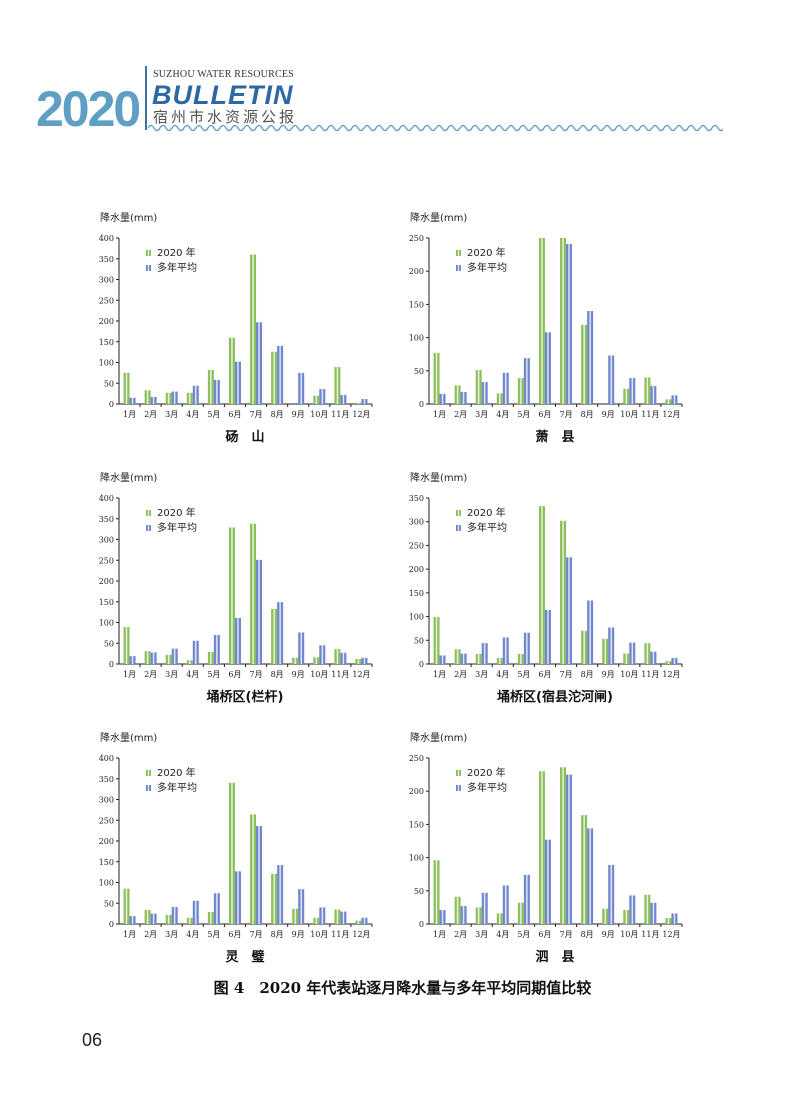 The height and width of the screenshot is (1100, 805). Describe the element at coordinates (92, 1040) in the screenshot. I see `page-number: 06` at that location.